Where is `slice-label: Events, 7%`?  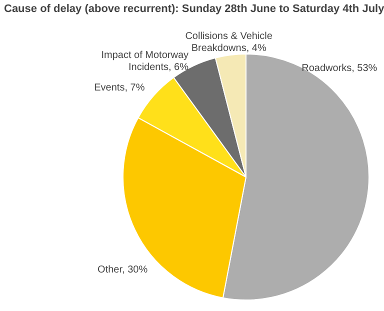
slice-label: Events, 7% is located at coordinates (119, 88).